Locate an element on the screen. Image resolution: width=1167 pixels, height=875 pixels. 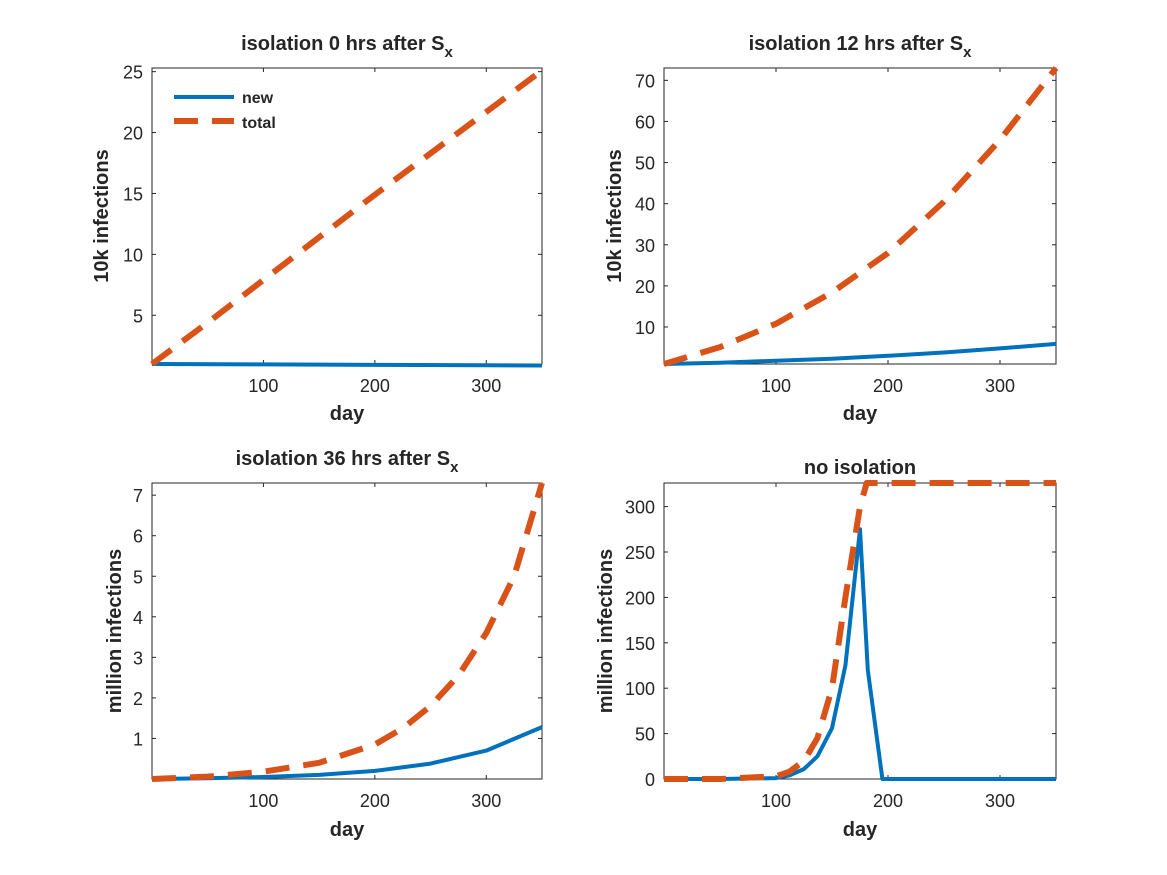
y-tick-label: 6 is located at coordinates (138, 537).